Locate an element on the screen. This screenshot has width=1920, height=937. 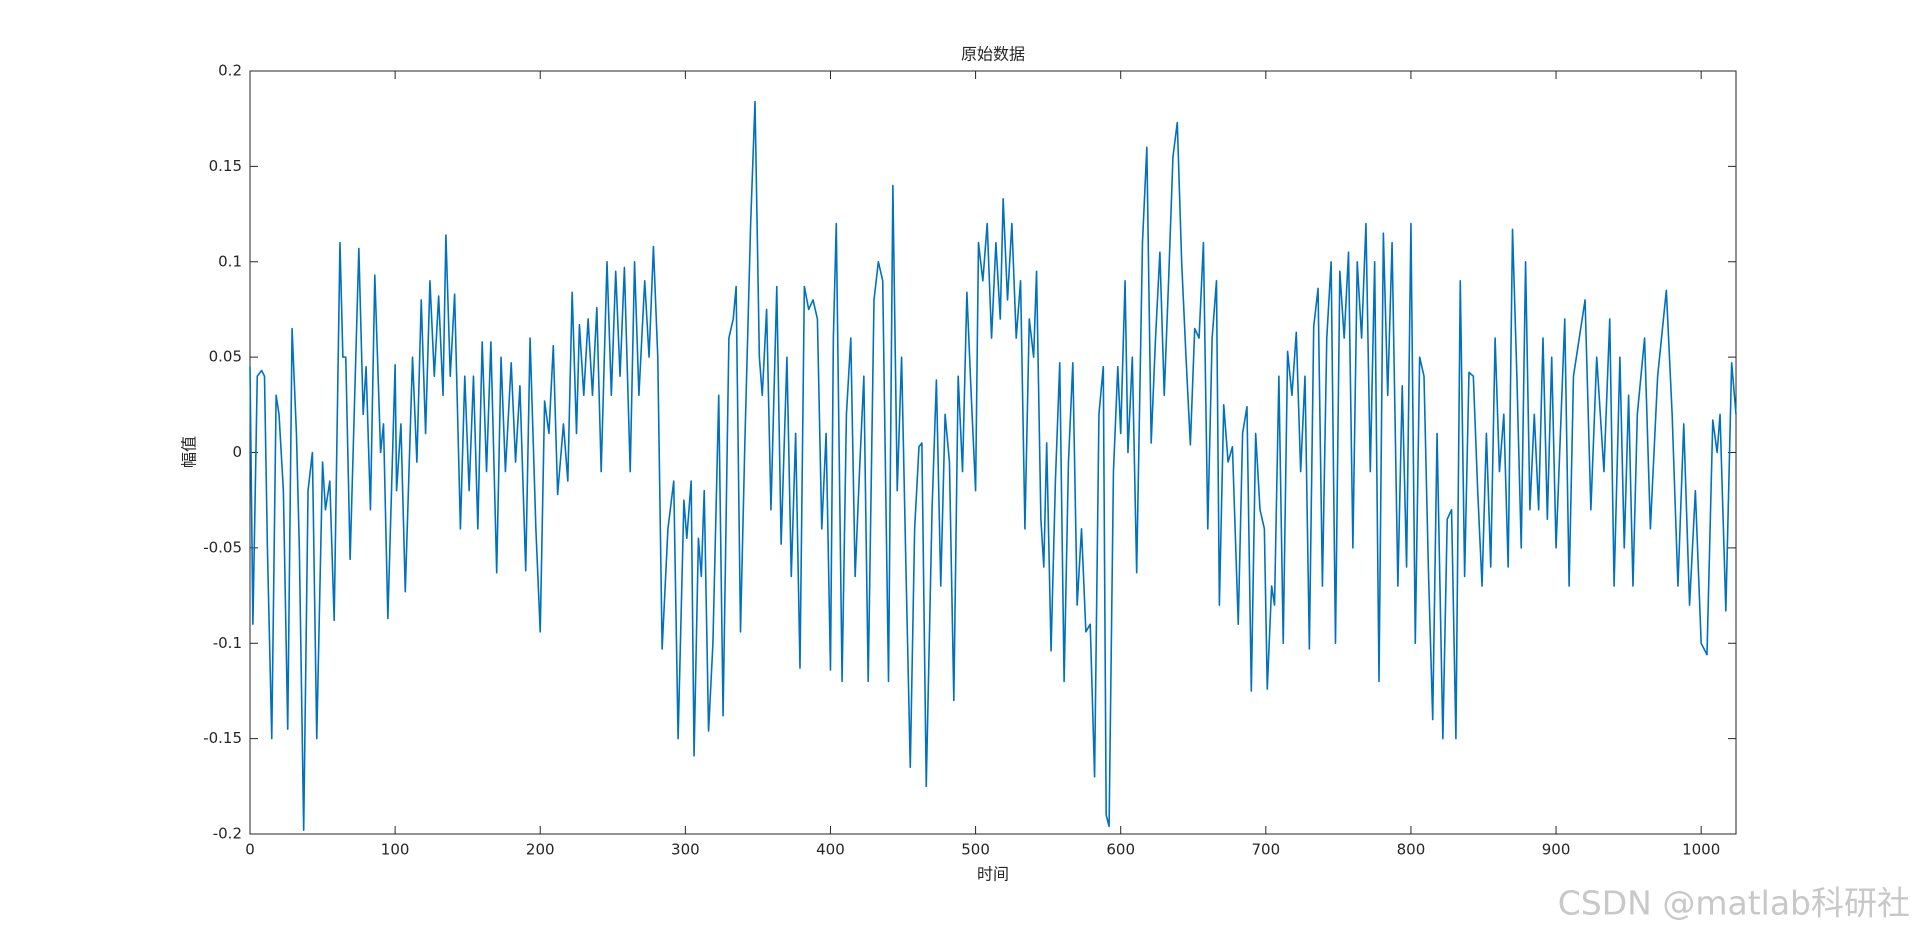
y-tick-label: 0.05 is located at coordinates (225, 357).